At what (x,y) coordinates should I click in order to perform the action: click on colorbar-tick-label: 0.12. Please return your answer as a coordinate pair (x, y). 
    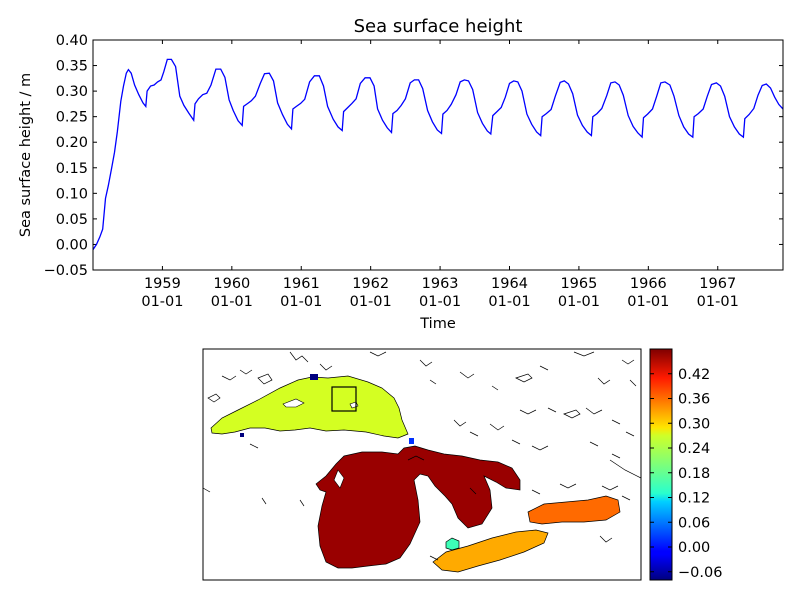
    Looking at the image, I should click on (694, 499).